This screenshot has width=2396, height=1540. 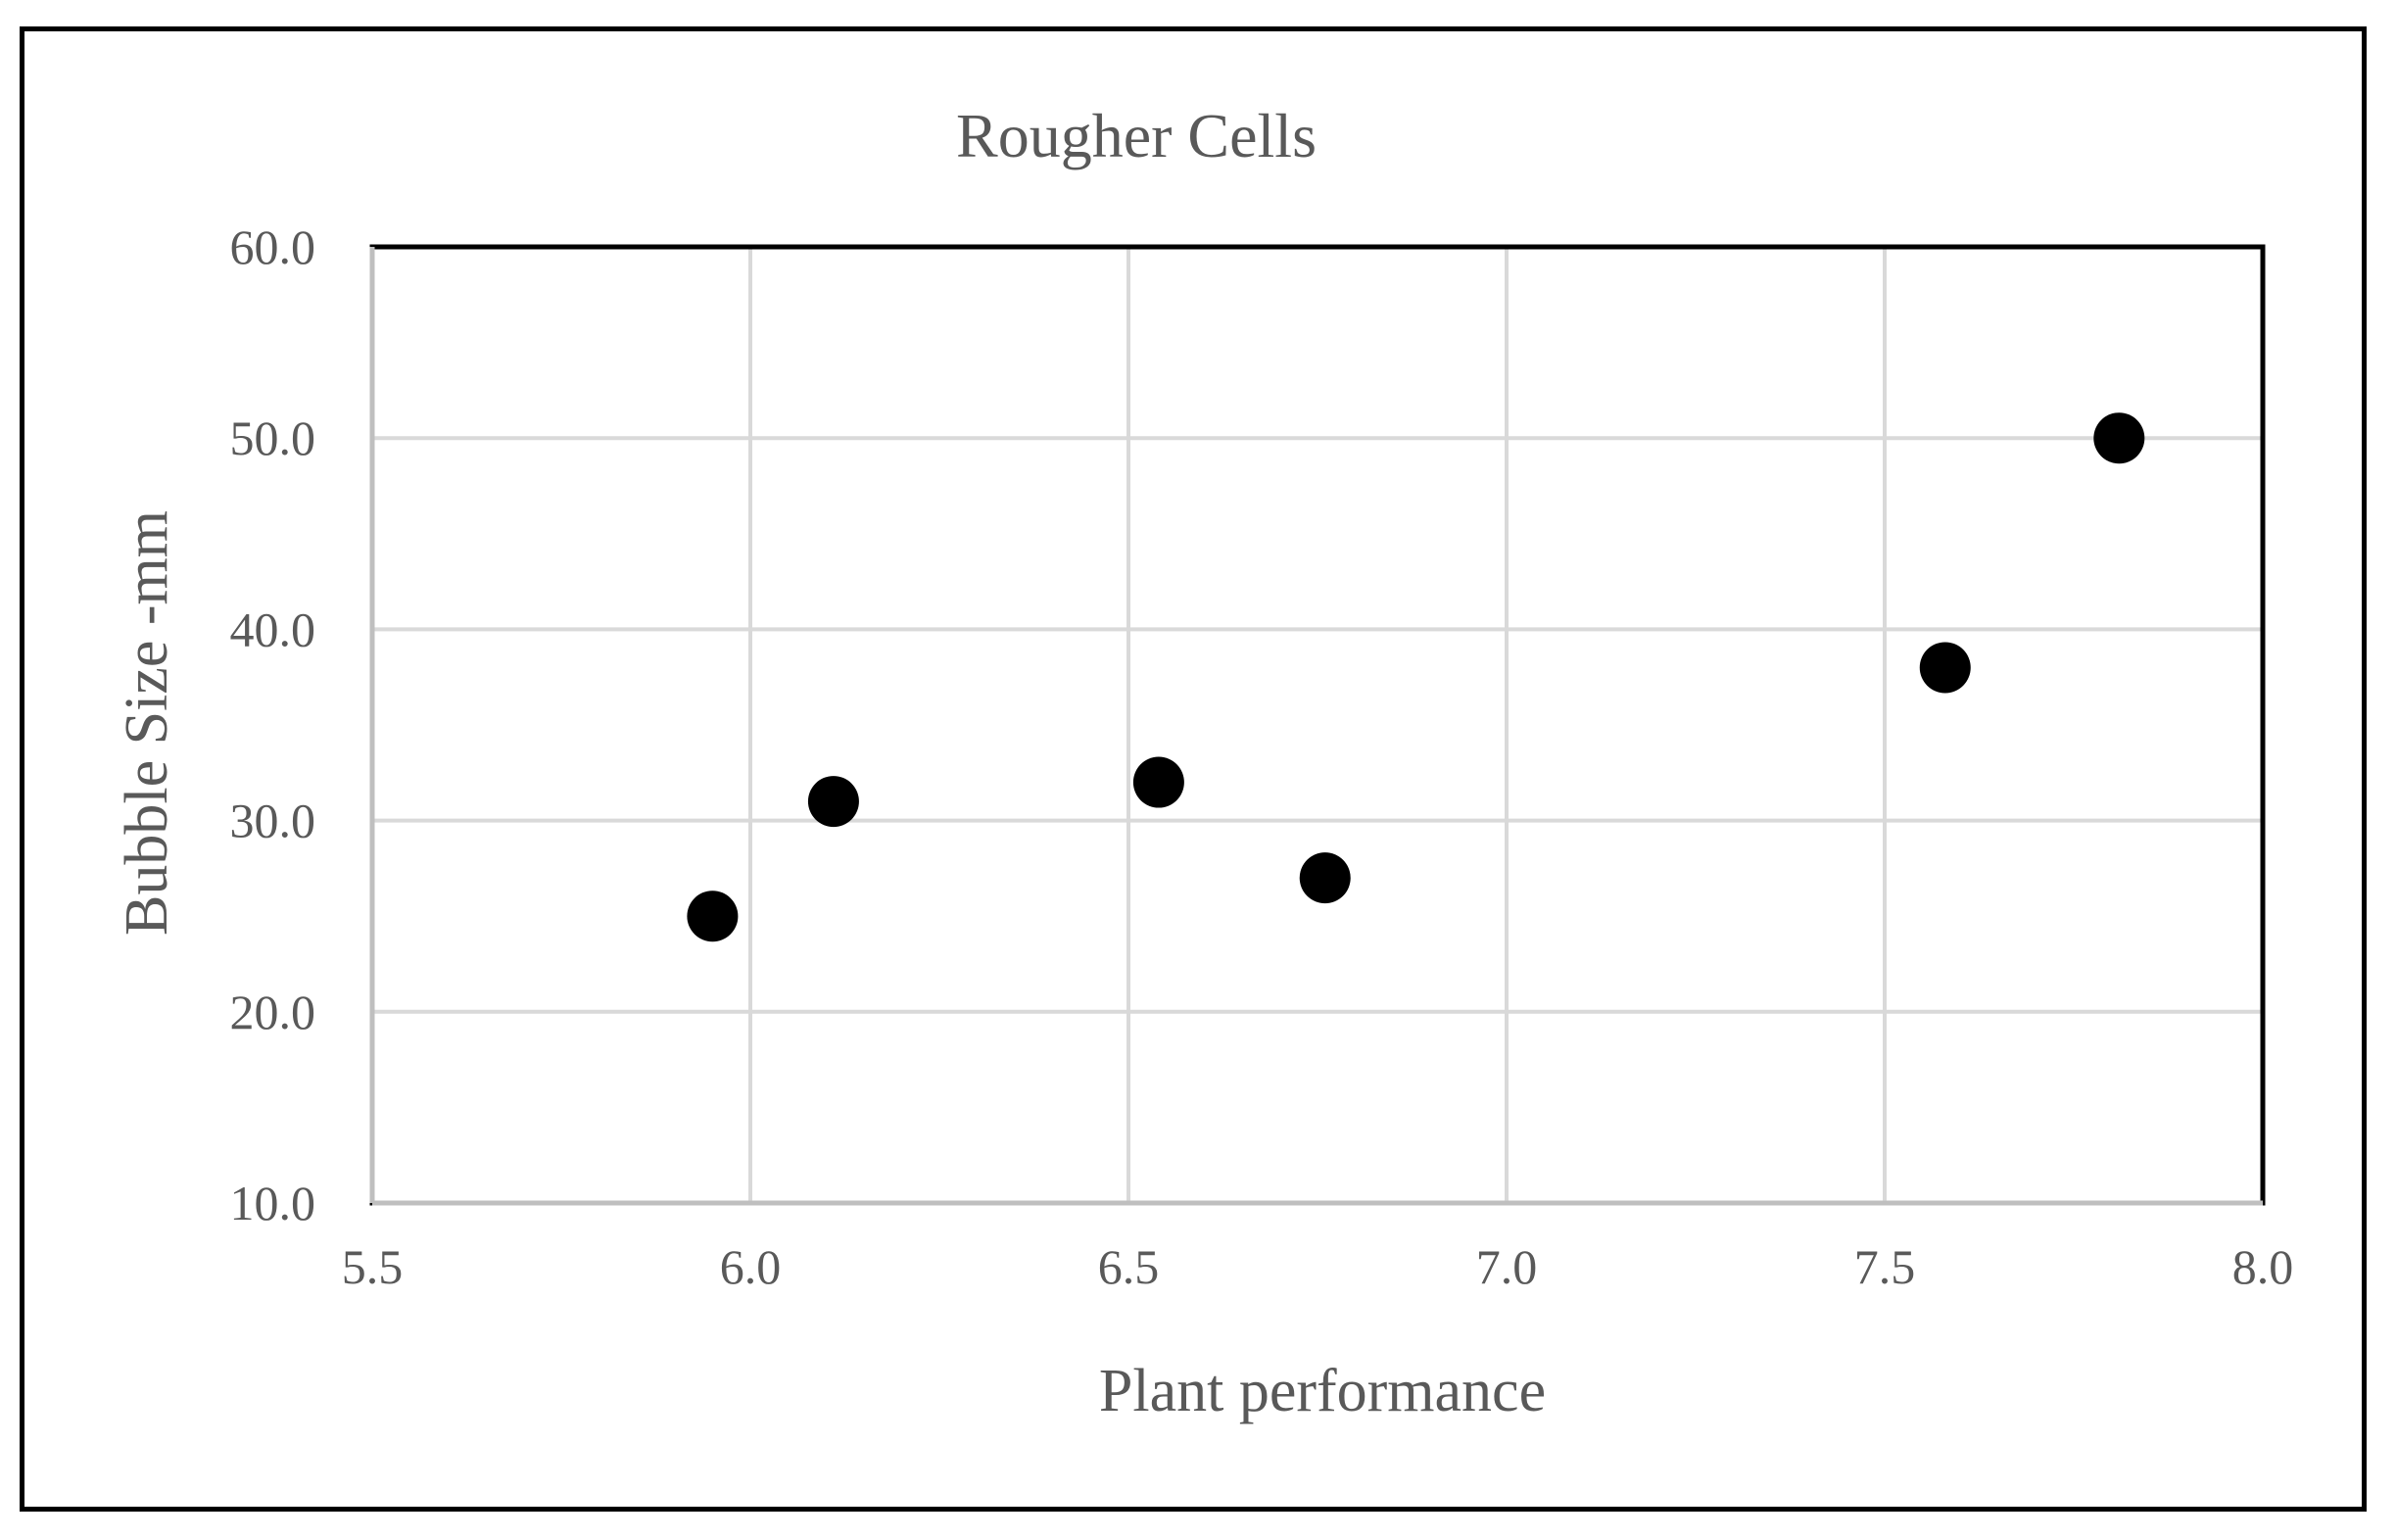 What do you see at coordinates (273, 1012) in the screenshot?
I see `y-tick-label: 20.0` at bounding box center [273, 1012].